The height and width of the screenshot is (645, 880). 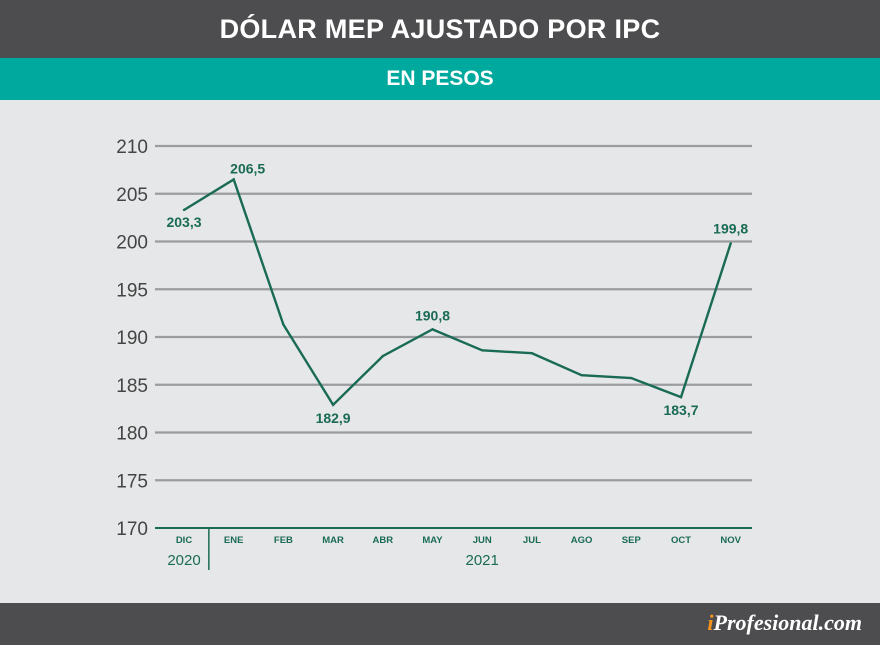 What do you see at coordinates (440, 624) in the screenshot?
I see `footer-bar: iProfesional.com` at bounding box center [440, 624].